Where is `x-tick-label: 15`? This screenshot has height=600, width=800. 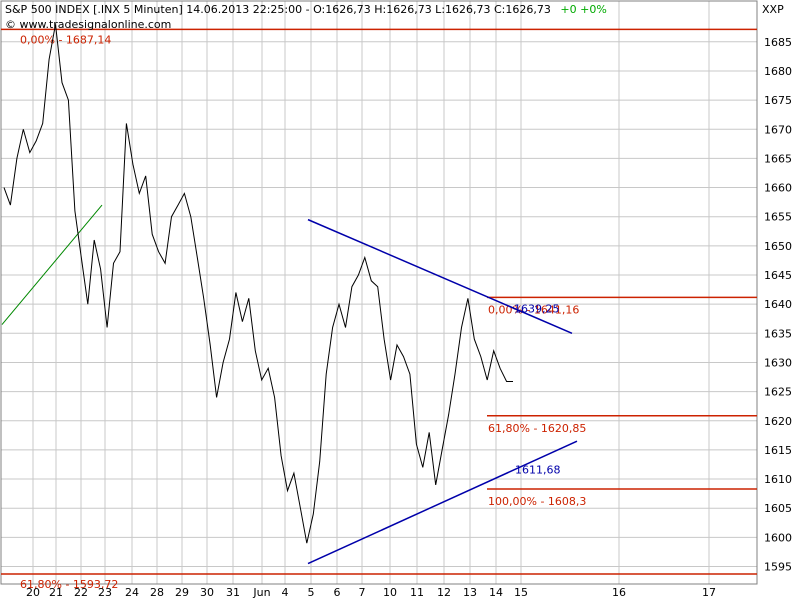
x-tick-label: 15 is located at coordinates (521, 592).